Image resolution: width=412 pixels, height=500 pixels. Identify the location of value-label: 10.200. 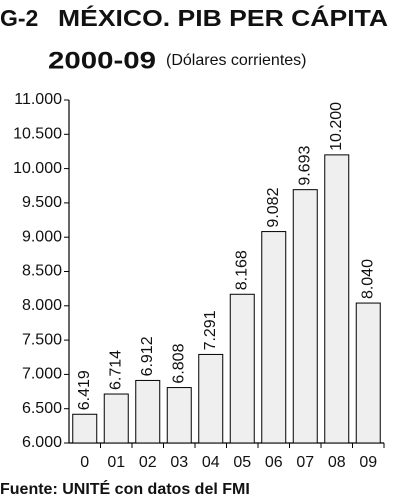
(336, 126).